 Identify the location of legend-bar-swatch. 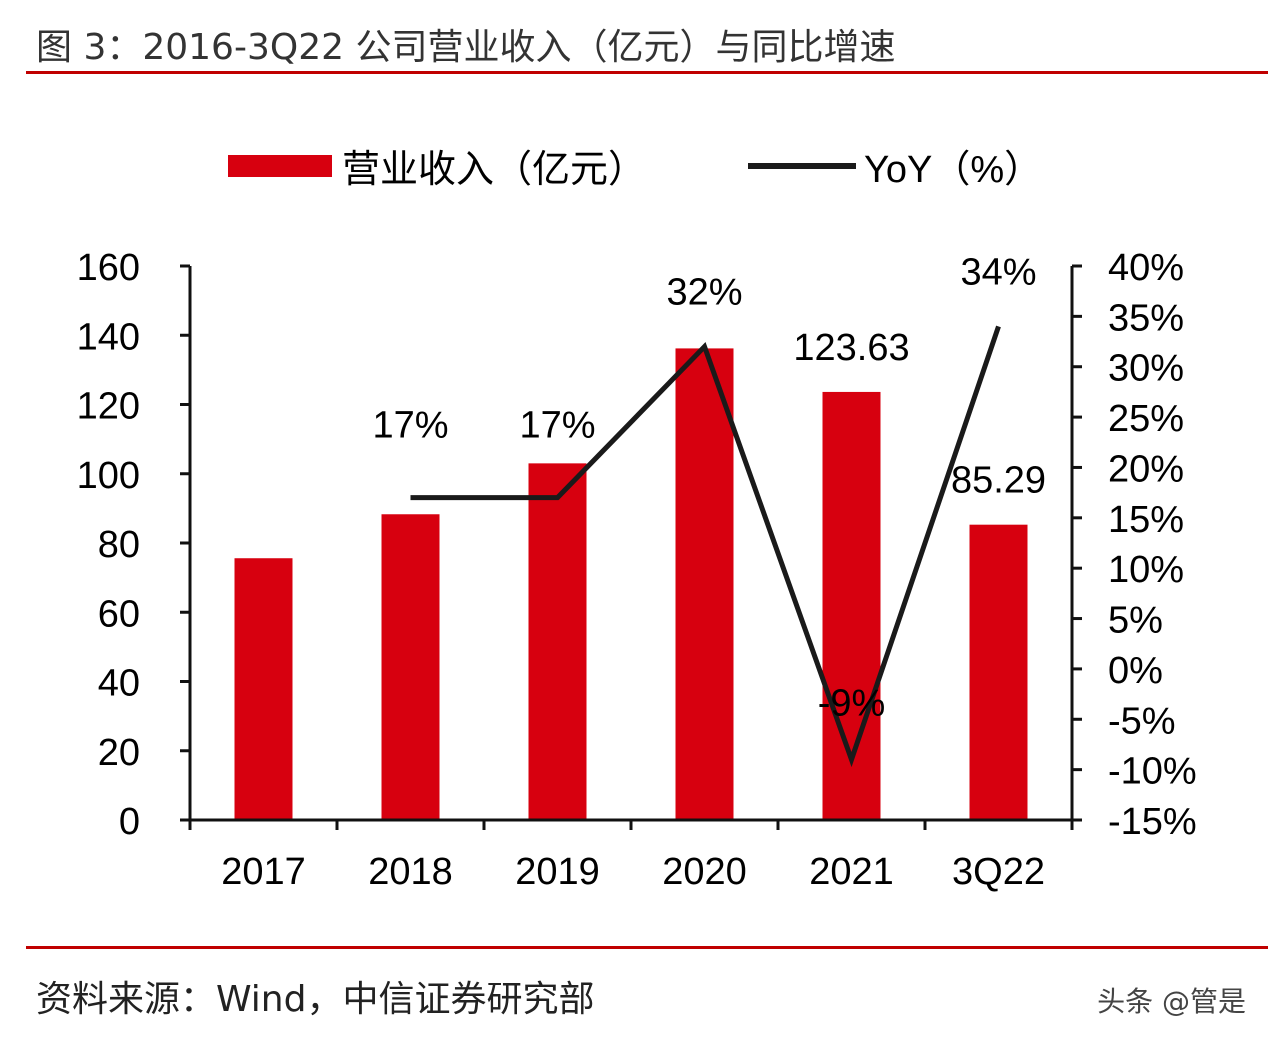
(280, 166).